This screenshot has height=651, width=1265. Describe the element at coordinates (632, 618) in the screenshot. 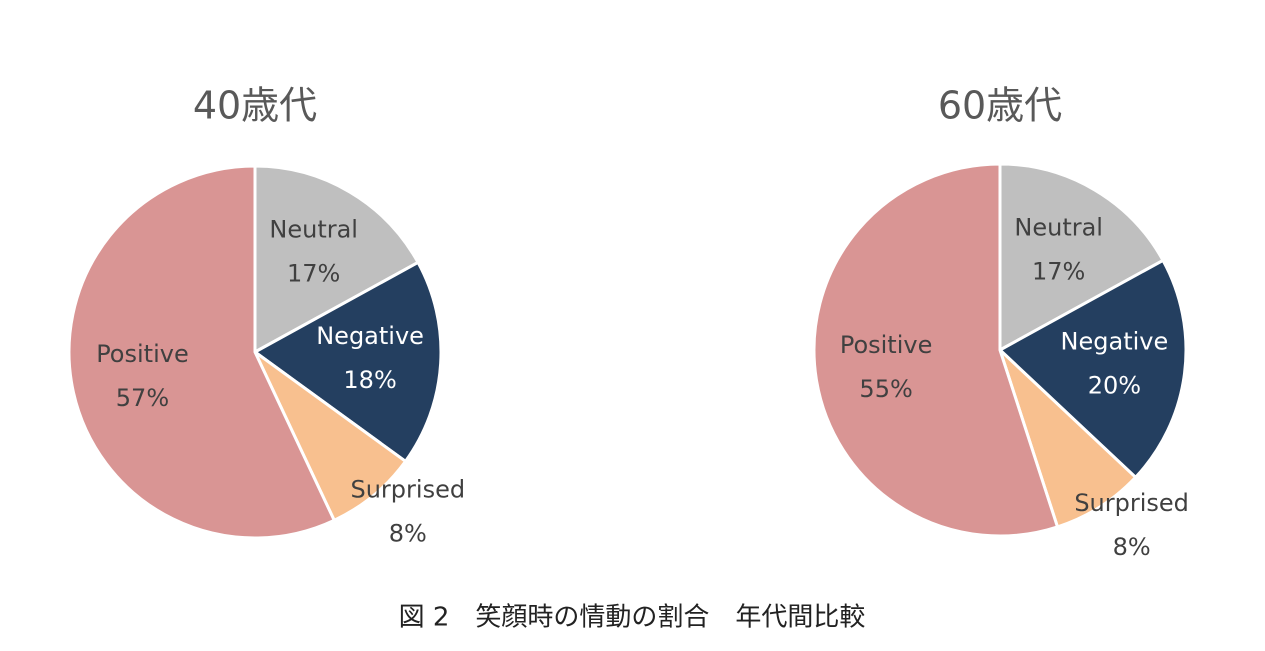

I see `caption: 図 2 笑顔時の情動の割合 年代間比較` at that location.